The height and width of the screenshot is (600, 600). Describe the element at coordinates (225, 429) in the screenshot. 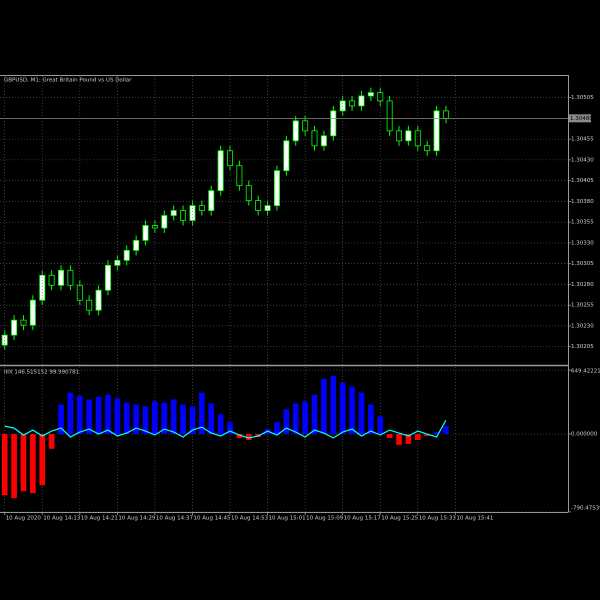

I see `signal-line` at that location.